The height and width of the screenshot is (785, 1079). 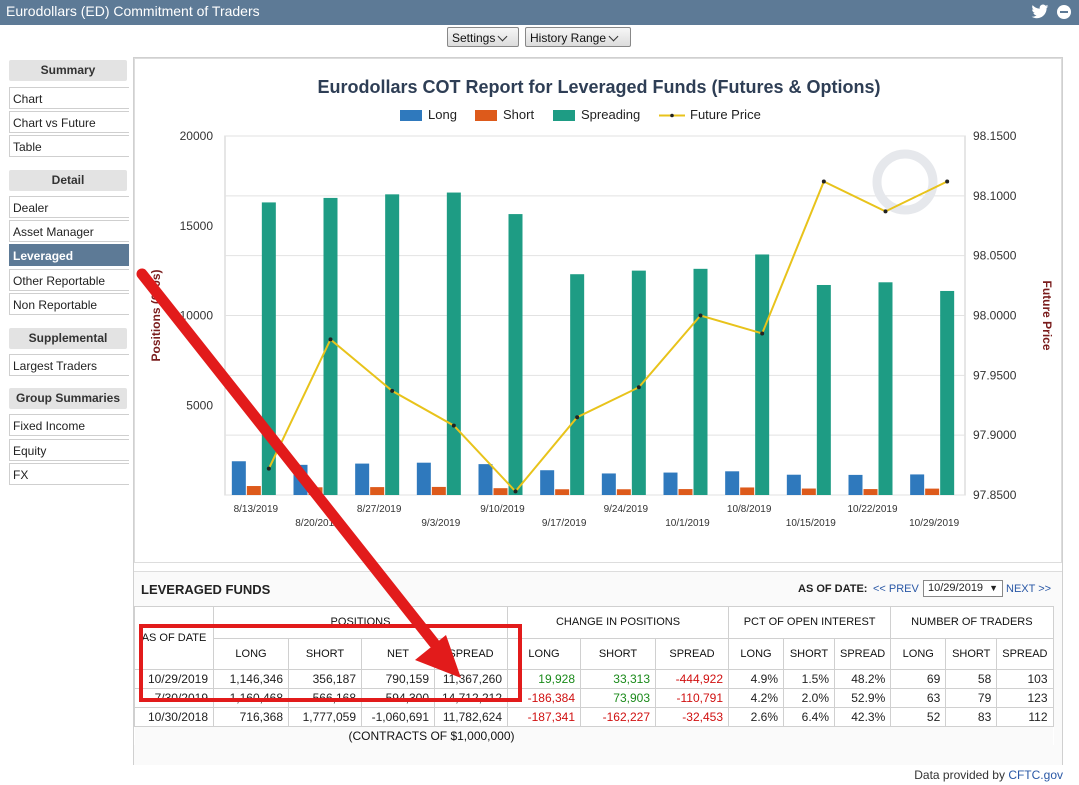 I want to click on history-range-dropdown: History Range, so click(x=578, y=37).